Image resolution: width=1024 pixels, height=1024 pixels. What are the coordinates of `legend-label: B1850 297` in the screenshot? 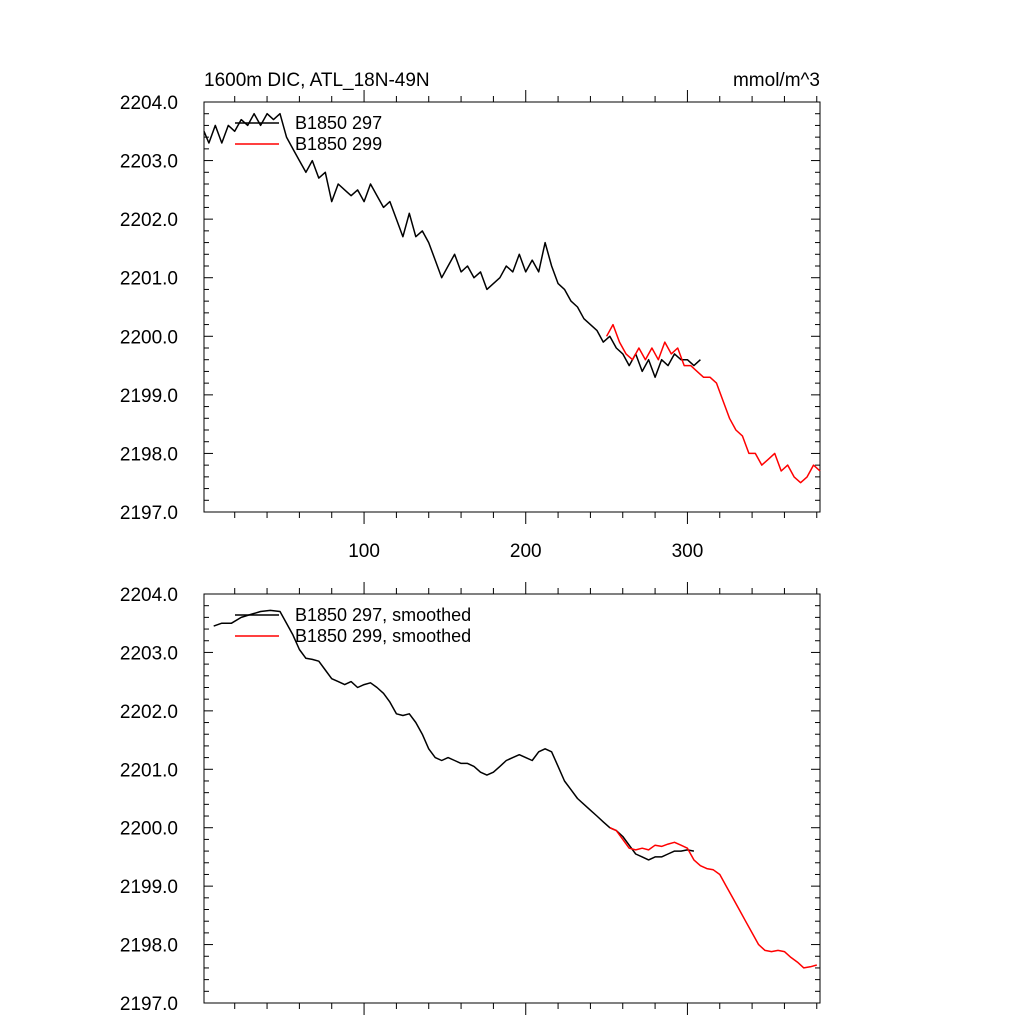 It's located at (338, 123).